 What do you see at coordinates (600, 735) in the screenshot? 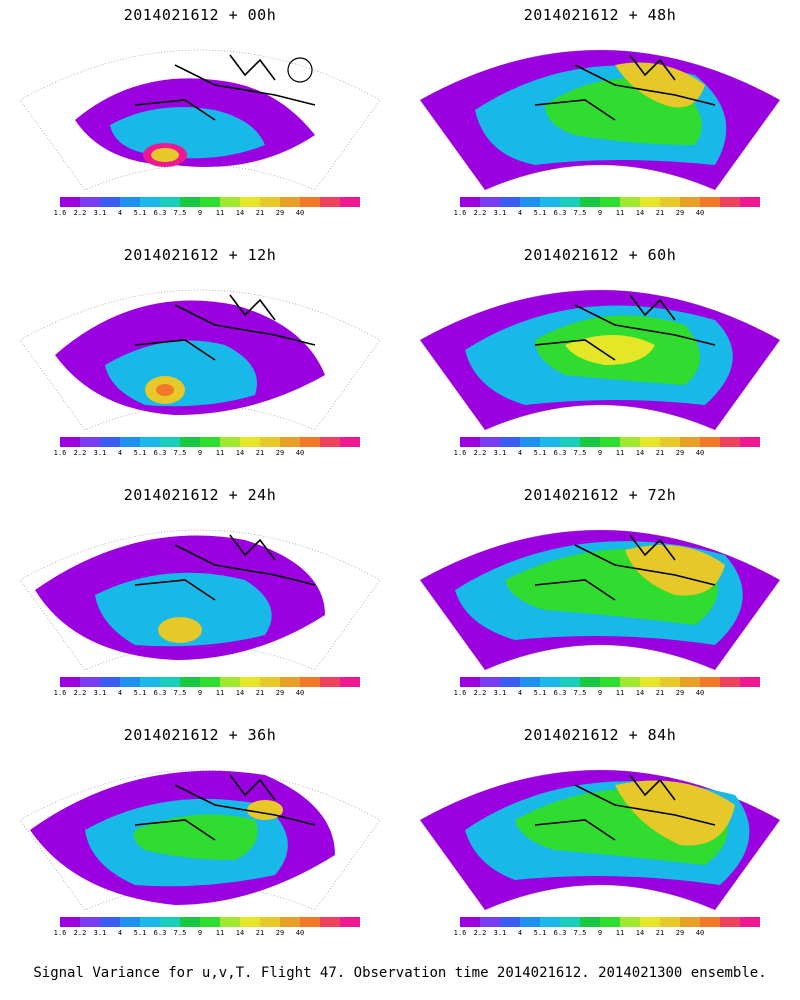
I see `panel-title: 2014021612 + 84h` at bounding box center [600, 735].